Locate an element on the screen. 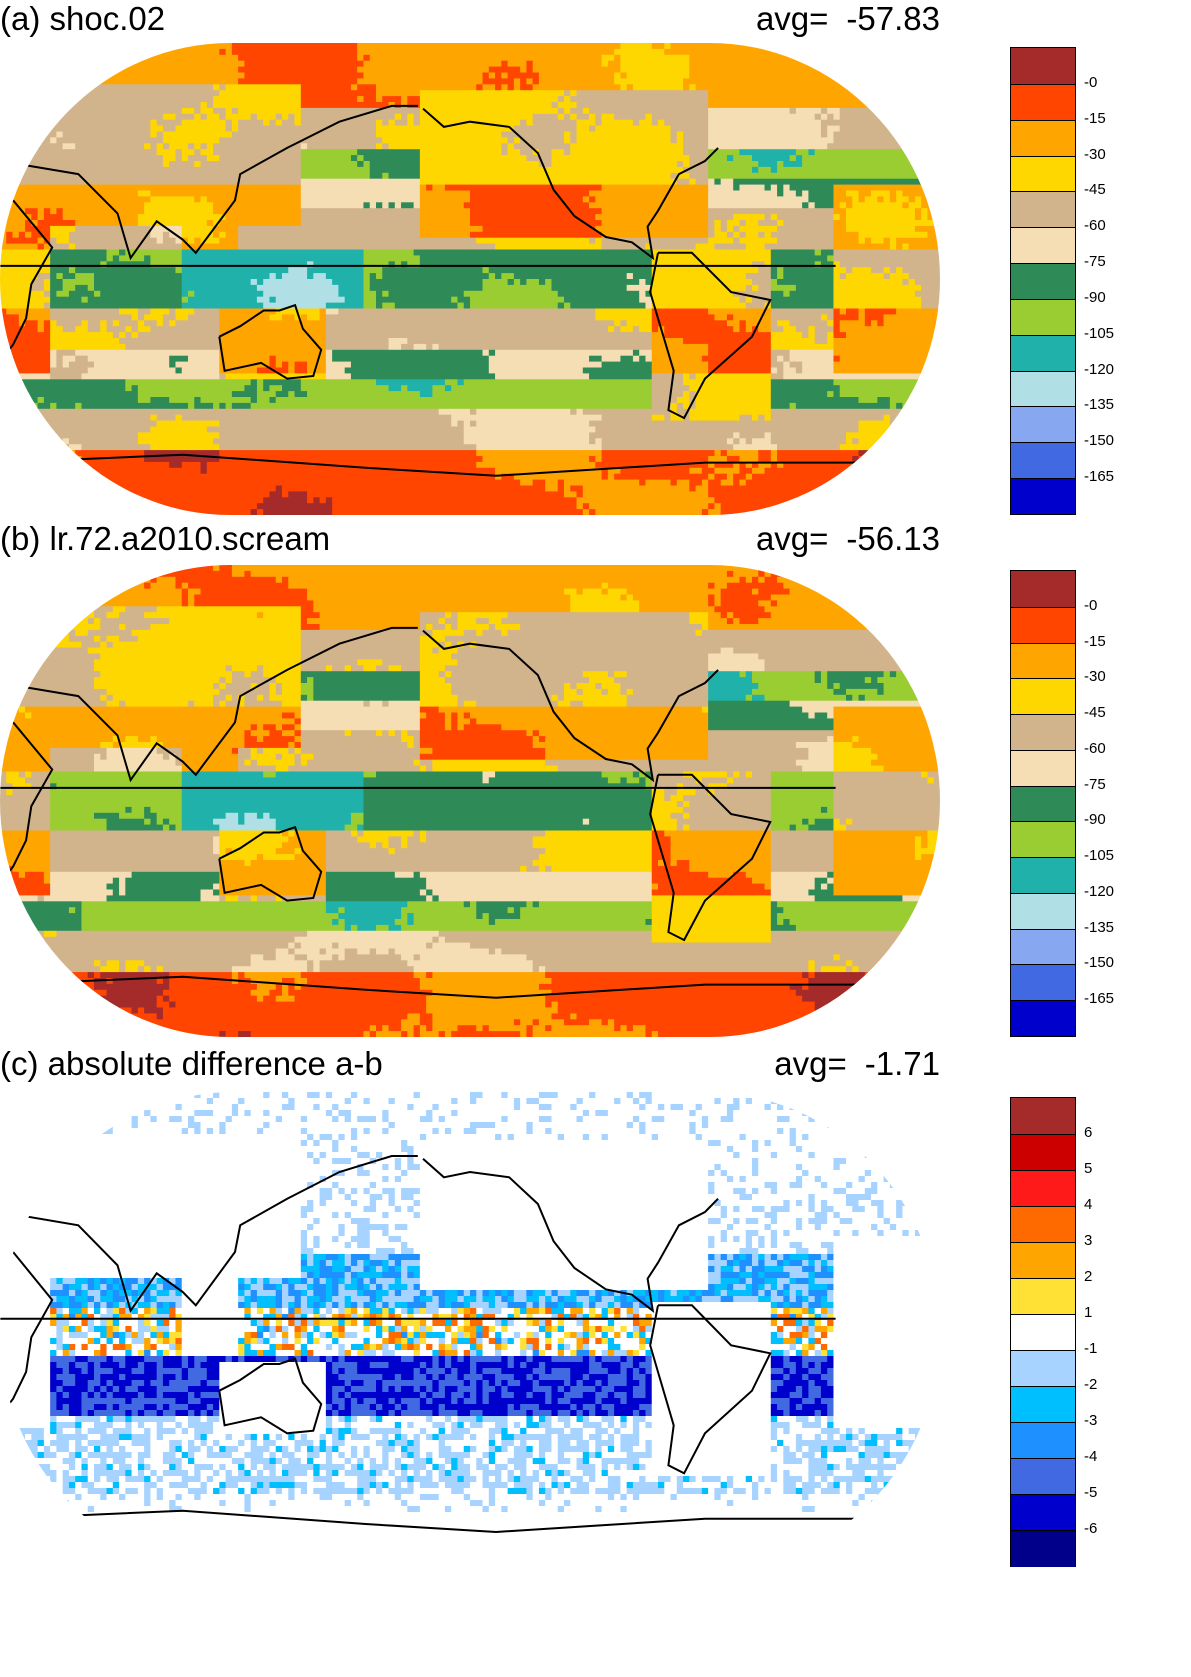  avg-value: -1.71 is located at coordinates (902, 1063).